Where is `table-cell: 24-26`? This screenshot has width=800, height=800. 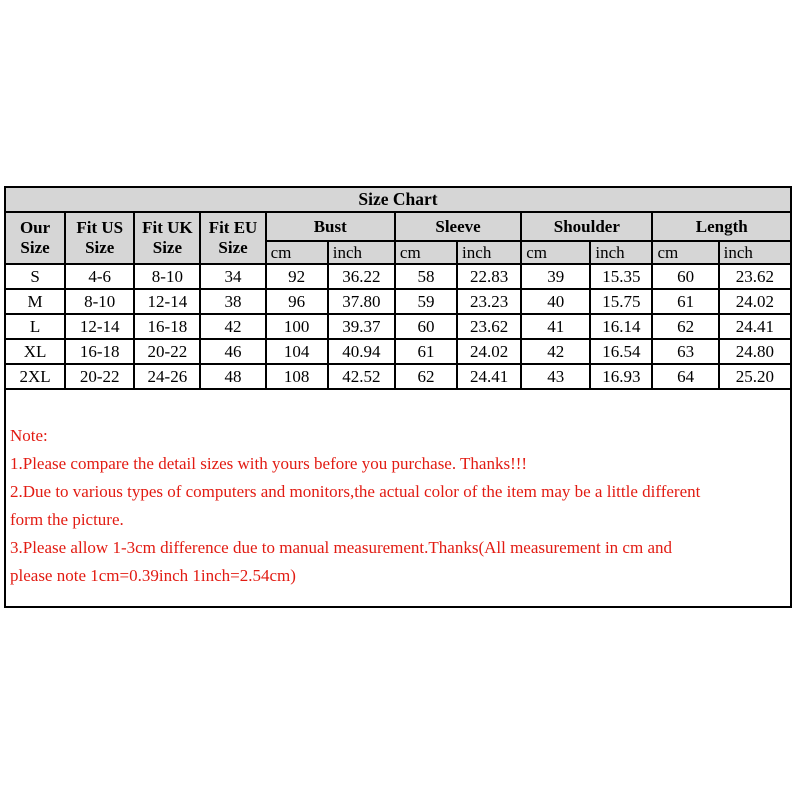 table-cell: 24-26 is located at coordinates (167, 376).